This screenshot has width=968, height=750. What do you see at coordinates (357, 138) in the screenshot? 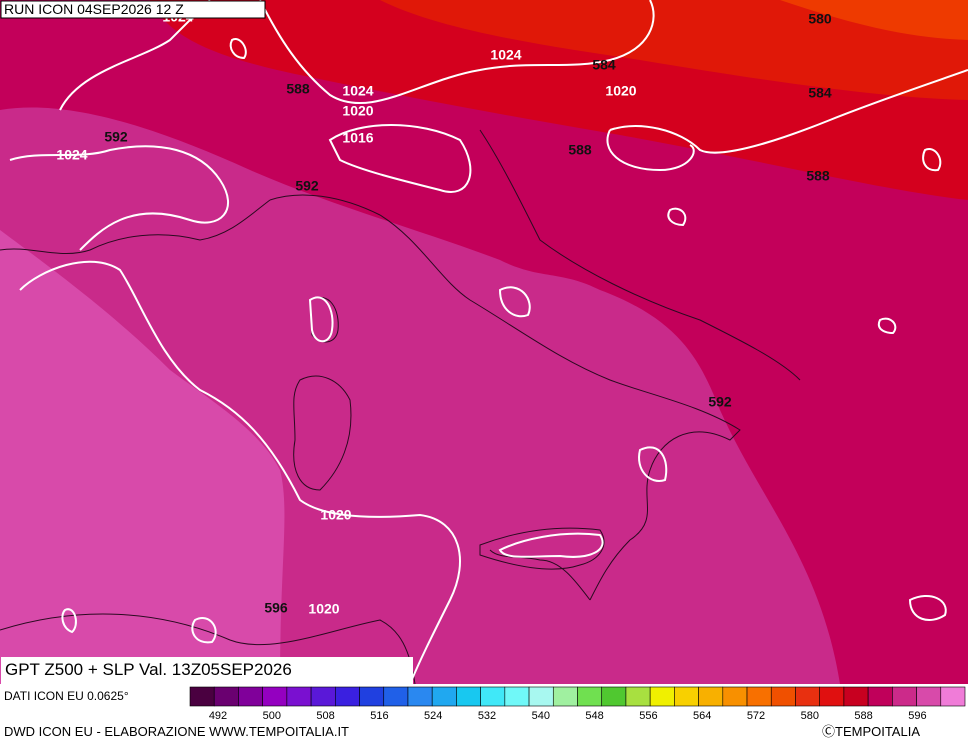
I see `contour-label: 1016` at bounding box center [357, 138].